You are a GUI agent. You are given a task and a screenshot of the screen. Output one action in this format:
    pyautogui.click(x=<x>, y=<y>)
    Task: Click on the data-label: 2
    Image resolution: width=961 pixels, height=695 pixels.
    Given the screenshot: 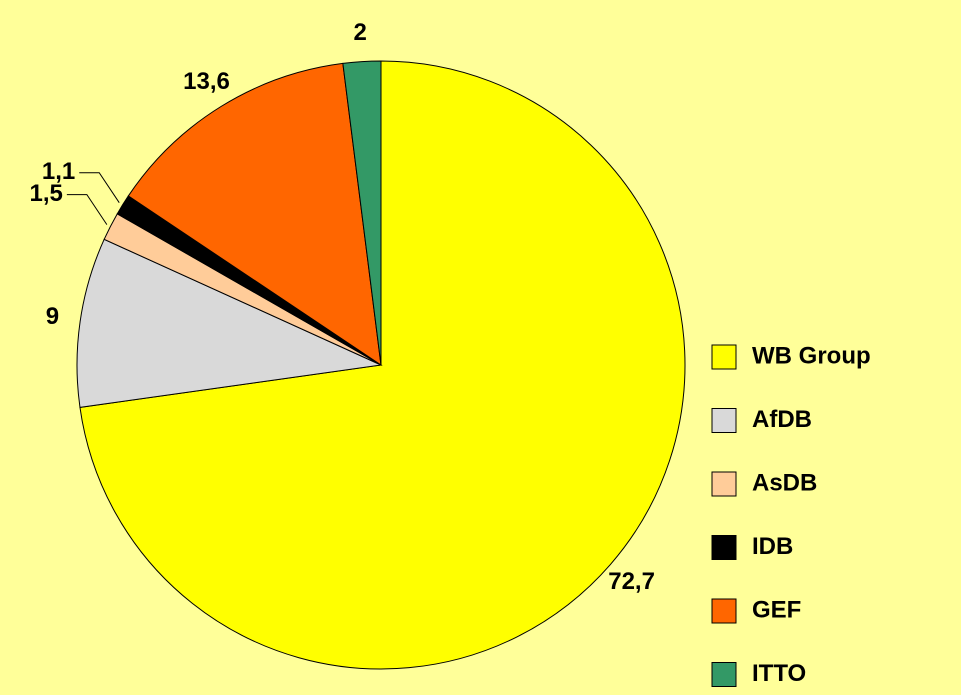 What is the action you would take?
    pyautogui.click(x=359, y=32)
    